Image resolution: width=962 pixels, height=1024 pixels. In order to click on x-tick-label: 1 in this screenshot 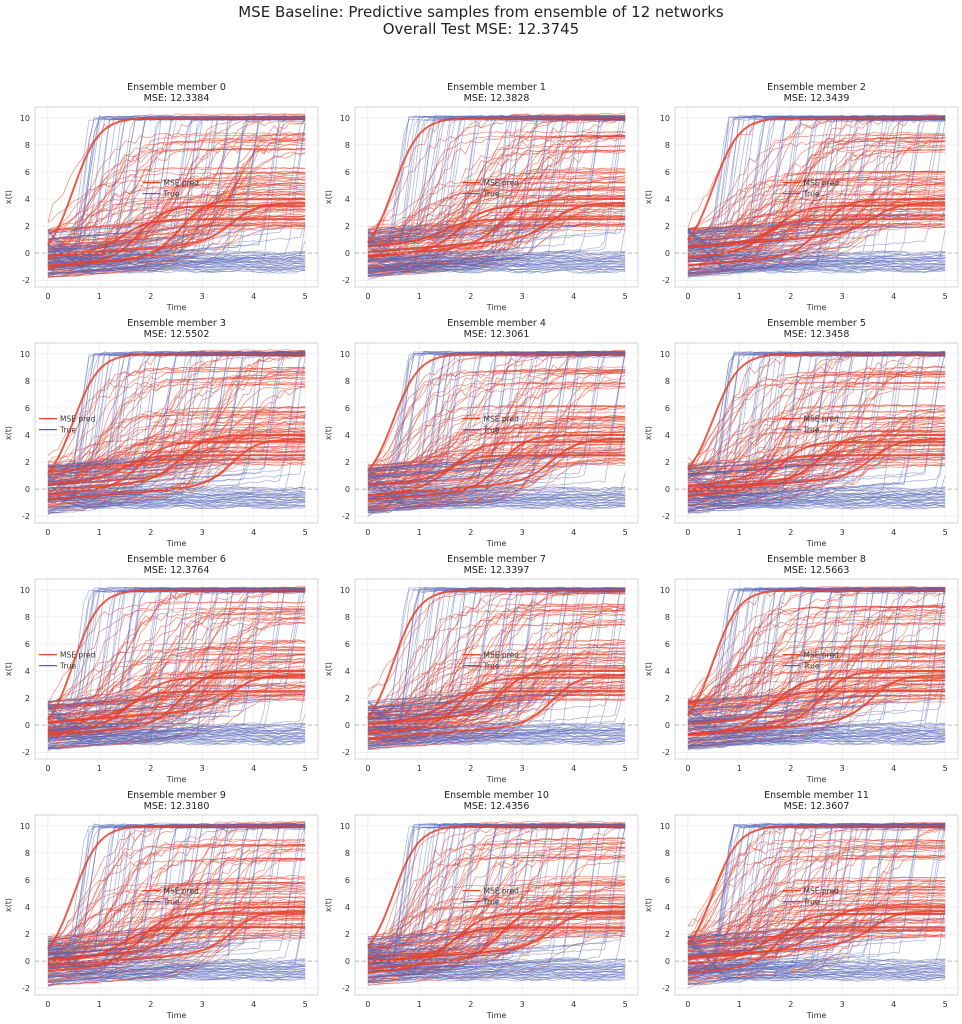, I will do `click(739, 532)`.